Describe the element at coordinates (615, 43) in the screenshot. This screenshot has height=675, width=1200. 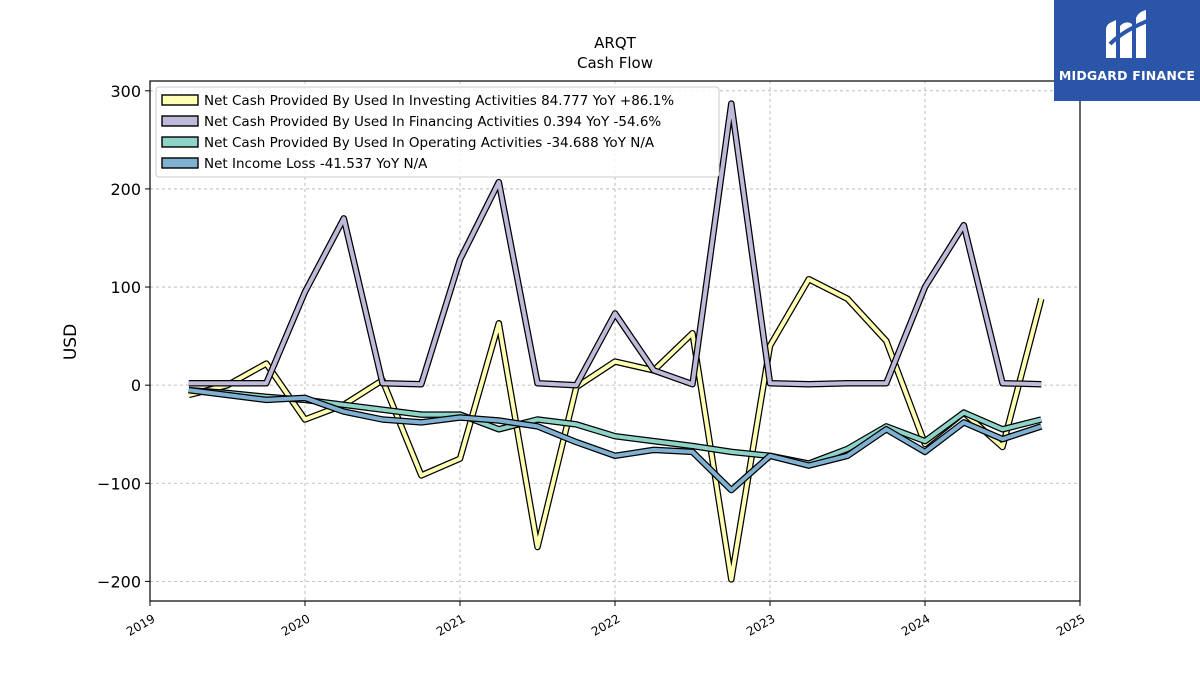
I see `chart-title: ARQT` at that location.